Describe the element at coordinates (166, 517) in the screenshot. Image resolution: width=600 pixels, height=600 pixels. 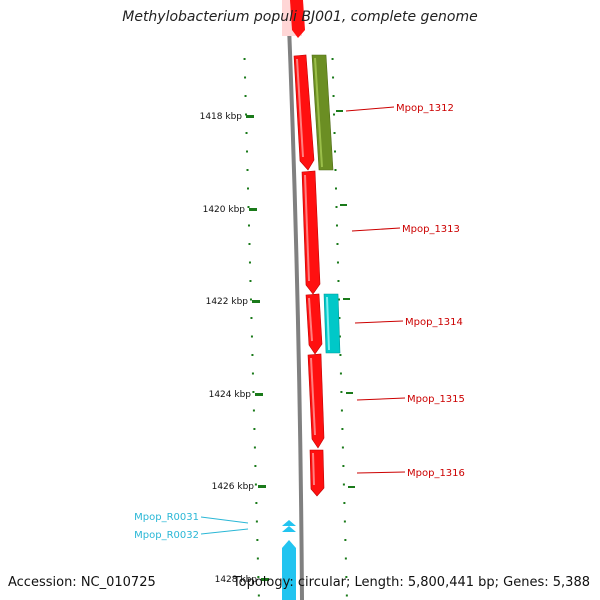
I see `rna-label: Mpop_R0031` at that location.